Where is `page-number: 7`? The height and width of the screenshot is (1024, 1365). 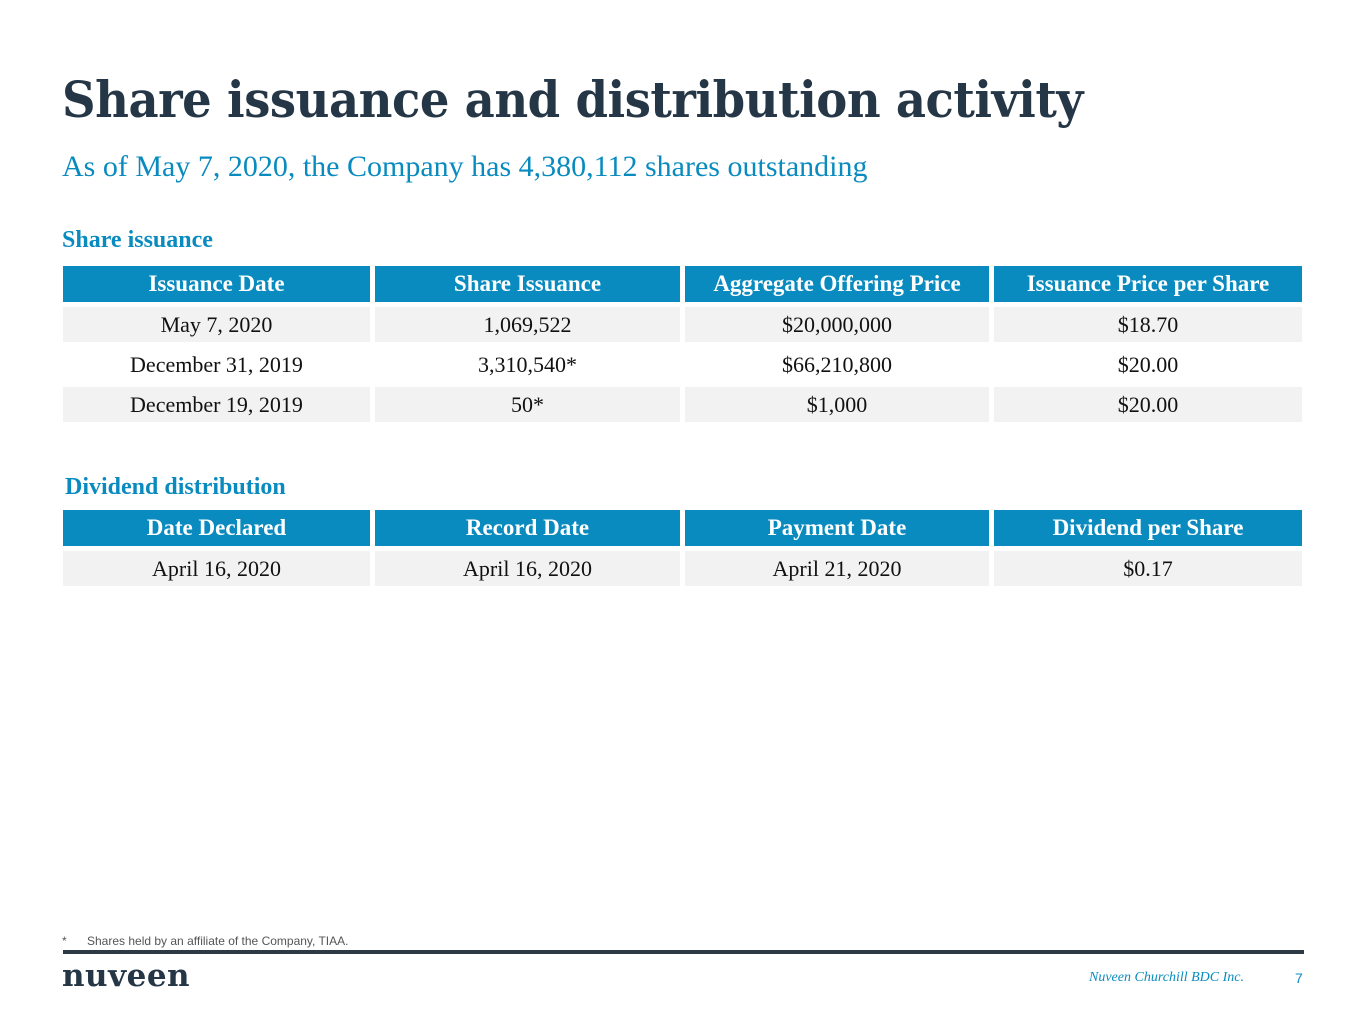 page-number: 7 is located at coordinates (1299, 978).